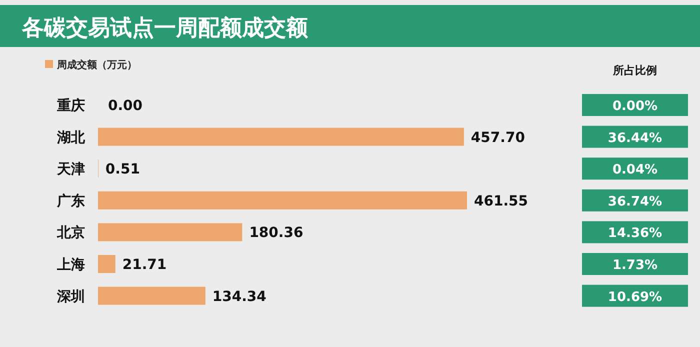 The height and width of the screenshot is (347, 700). What do you see at coordinates (276, 233) in the screenshot?
I see `data-label: 180.36` at bounding box center [276, 233].